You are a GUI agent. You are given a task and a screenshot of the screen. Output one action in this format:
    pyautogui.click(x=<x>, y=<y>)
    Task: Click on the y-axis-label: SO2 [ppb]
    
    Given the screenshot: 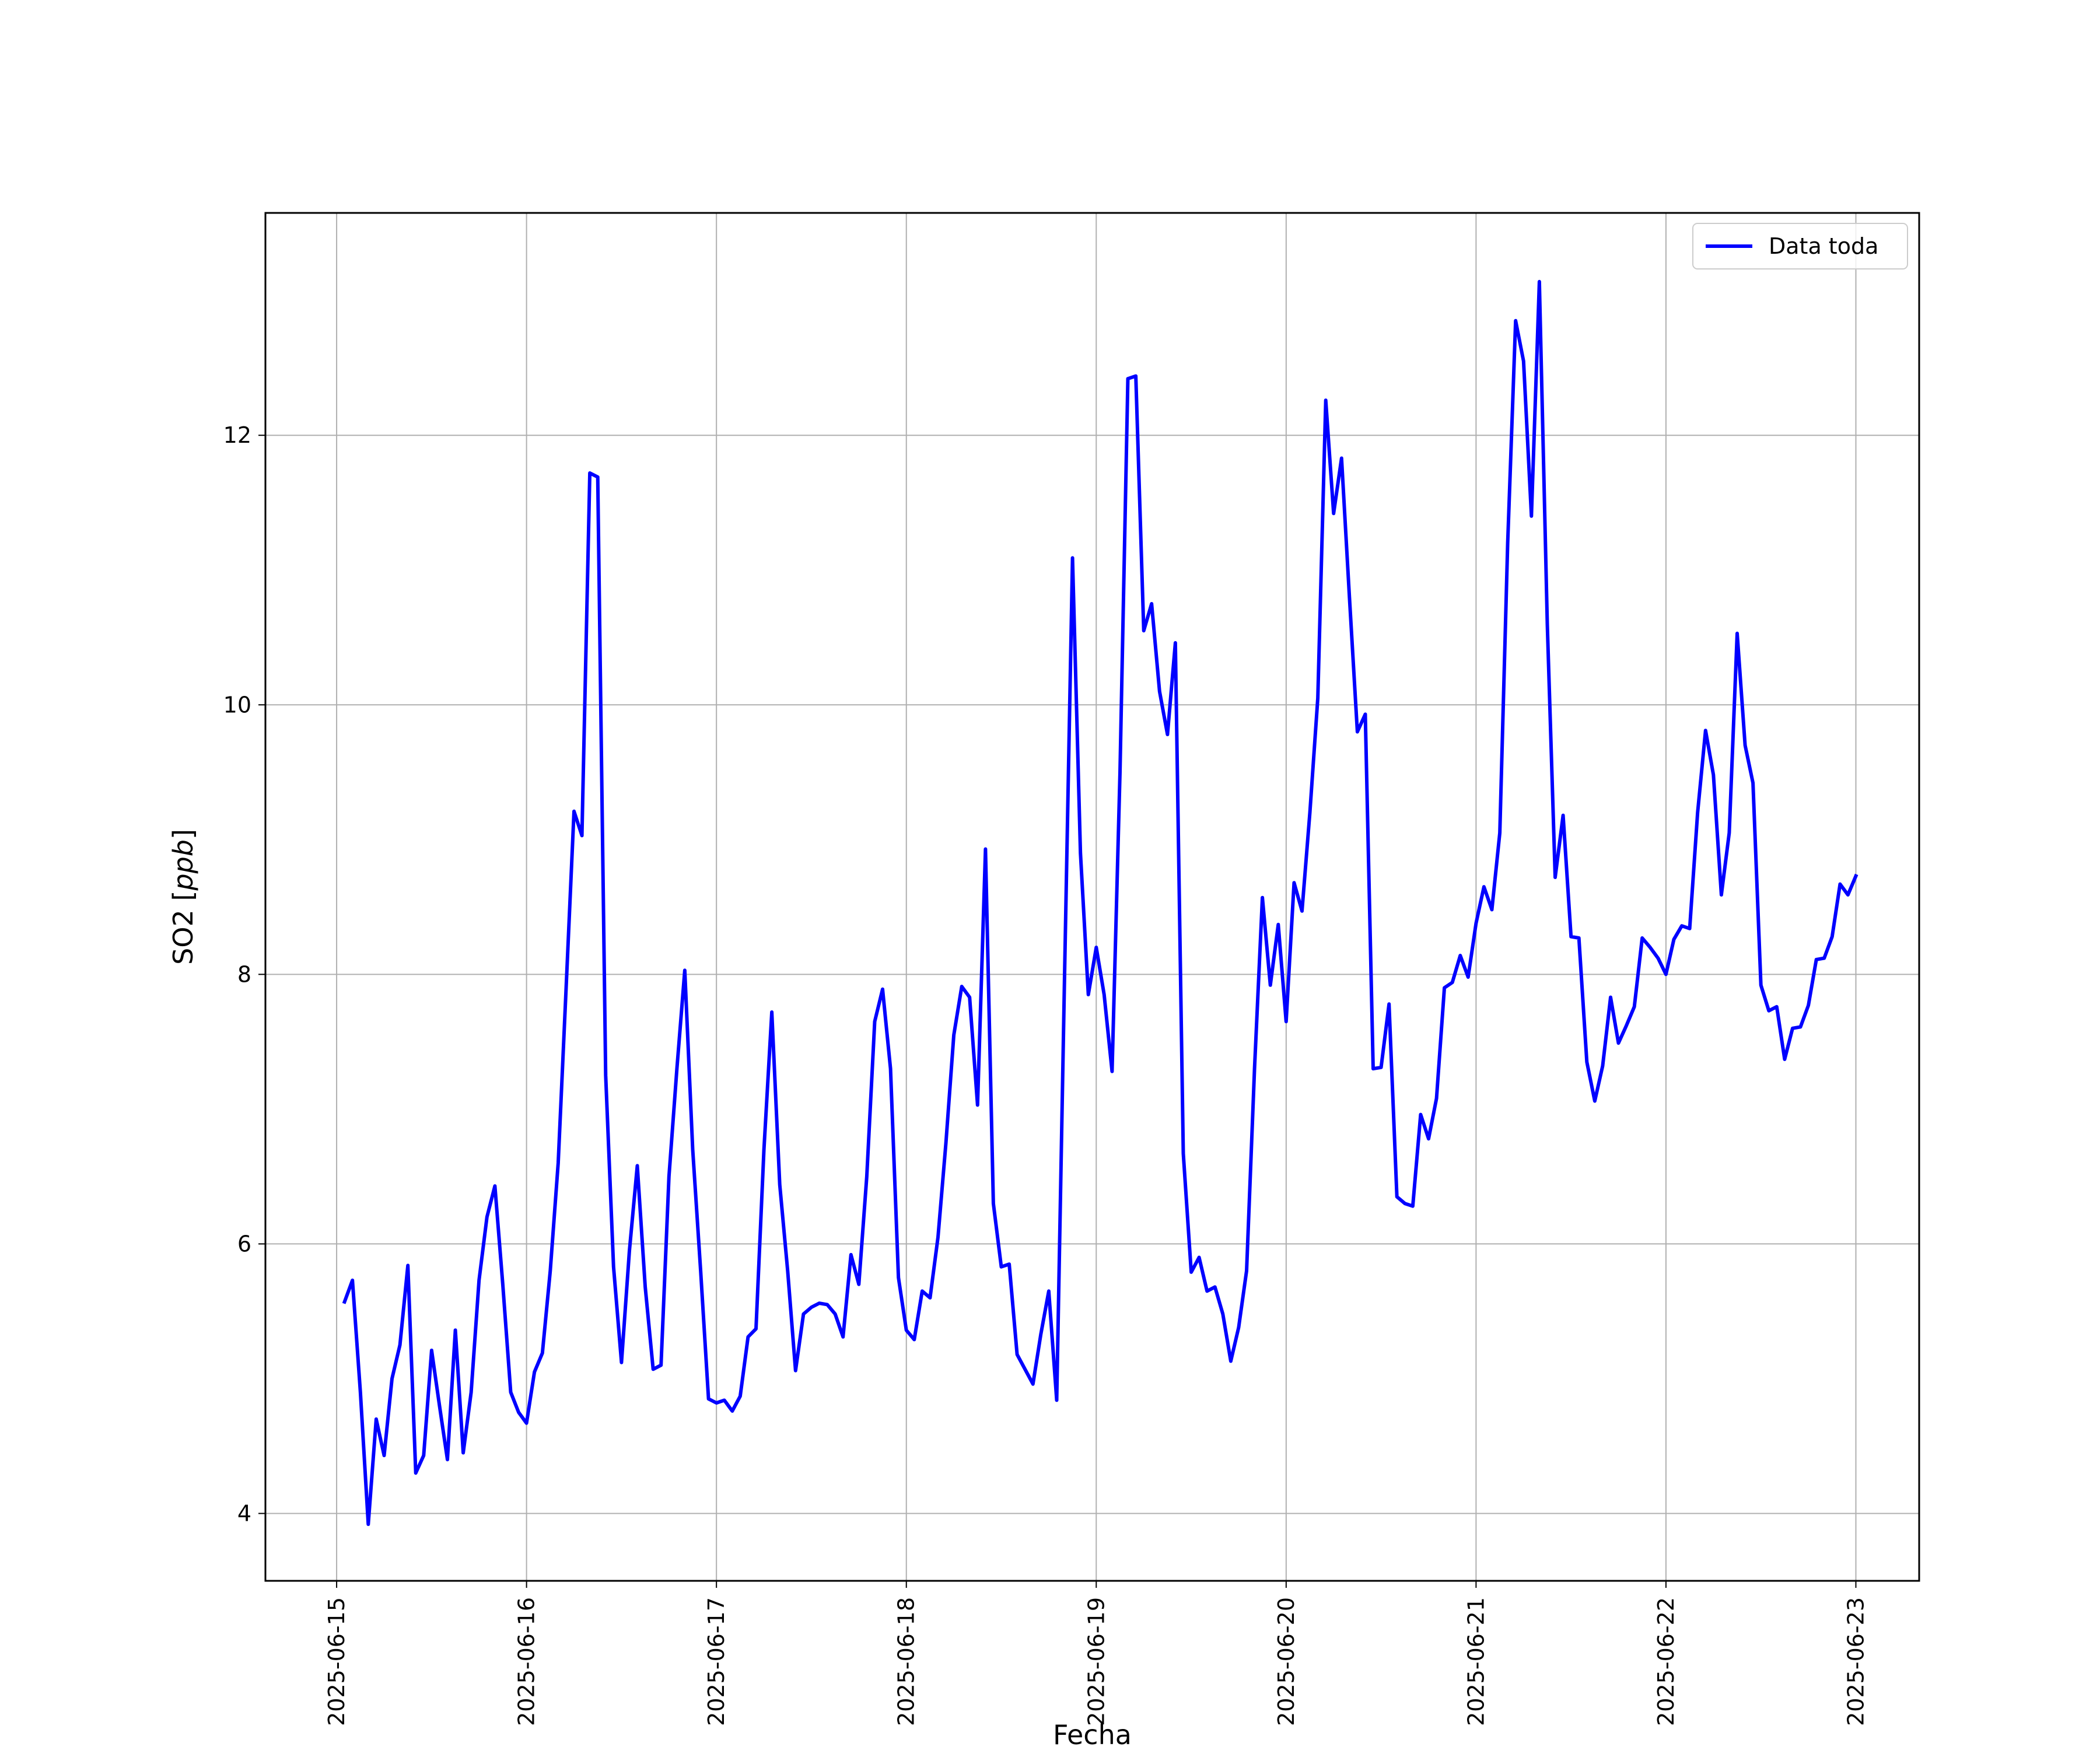 What is the action you would take?
    pyautogui.click(x=183, y=897)
    